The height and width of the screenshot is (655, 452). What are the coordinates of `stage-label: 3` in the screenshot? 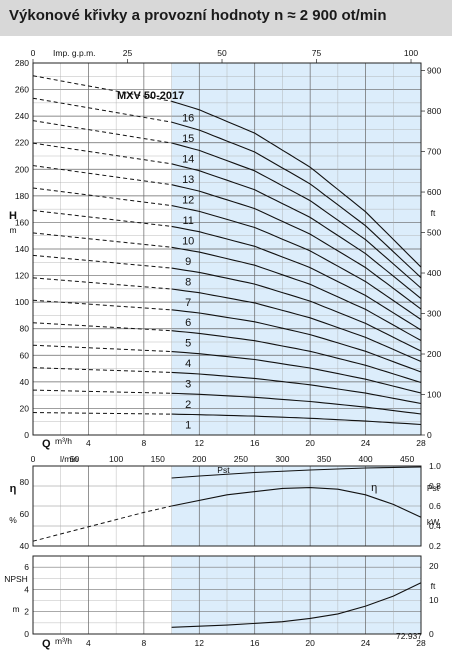 It's located at (188, 385).